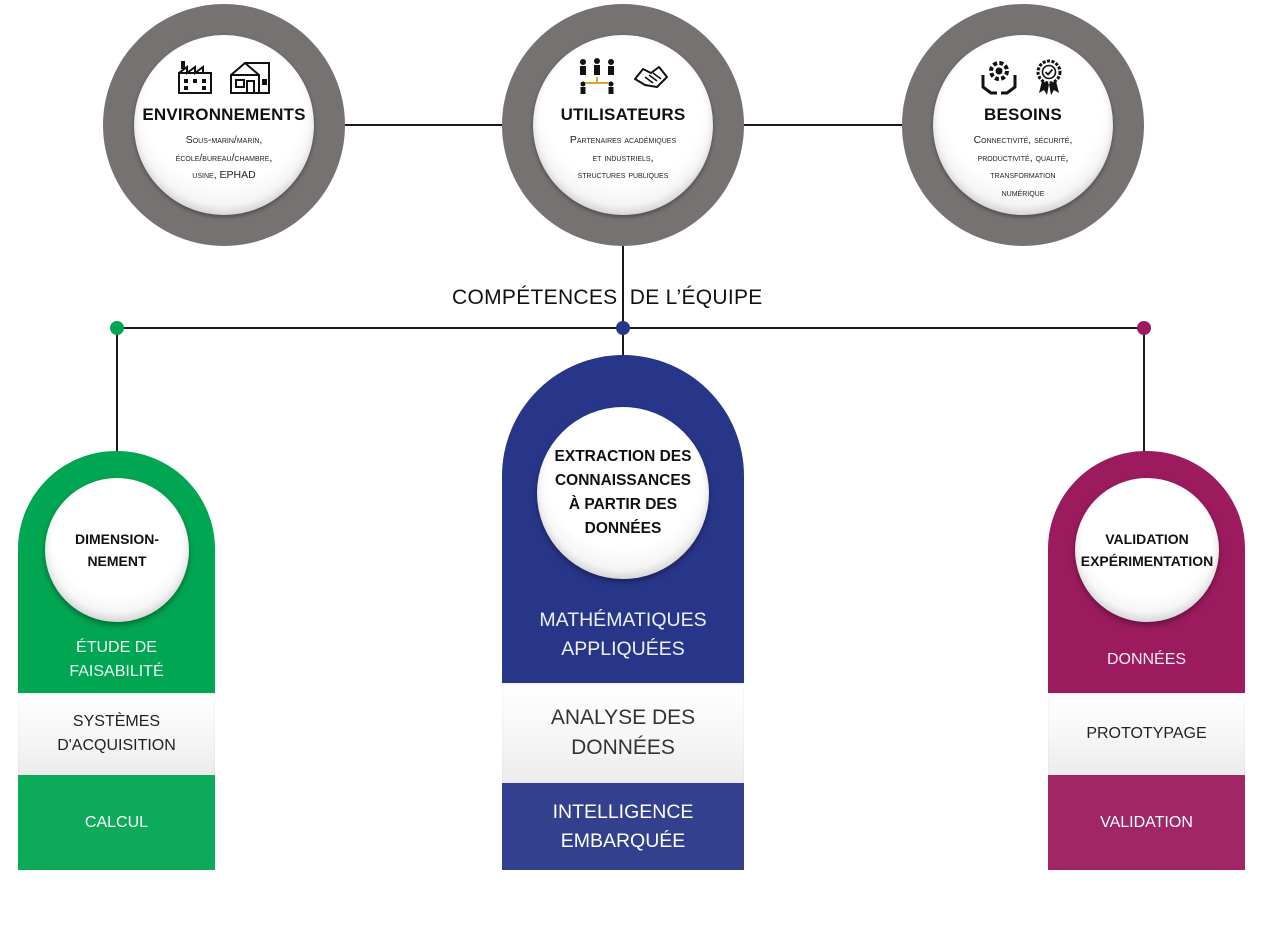 The image size is (1263, 945). What do you see at coordinates (1144, 391) in the screenshot?
I see `magenta-drop-line` at bounding box center [1144, 391].